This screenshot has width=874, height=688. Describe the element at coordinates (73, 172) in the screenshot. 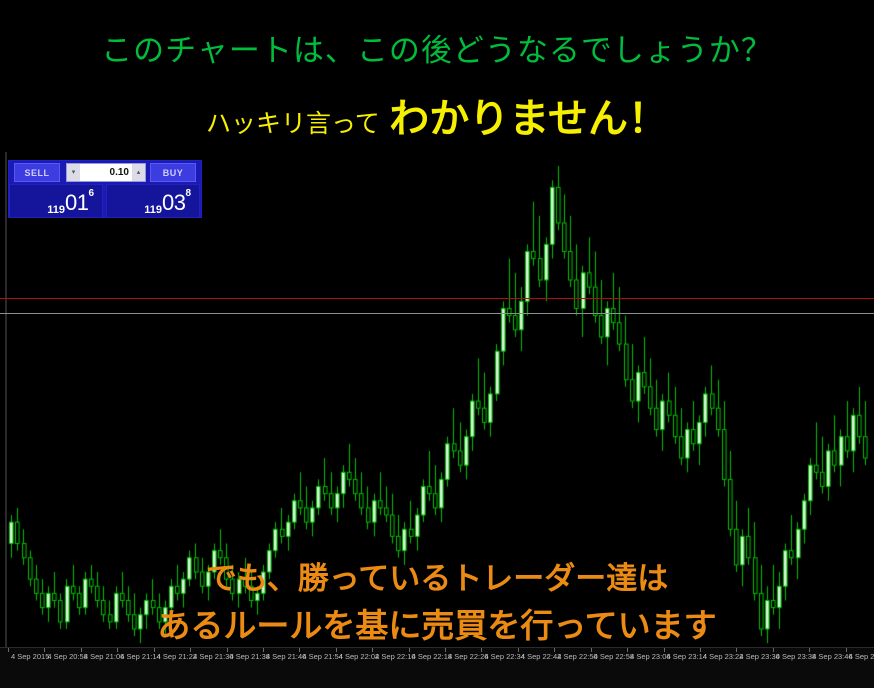

I see `lot-decrement-icon: ▾` at that location.